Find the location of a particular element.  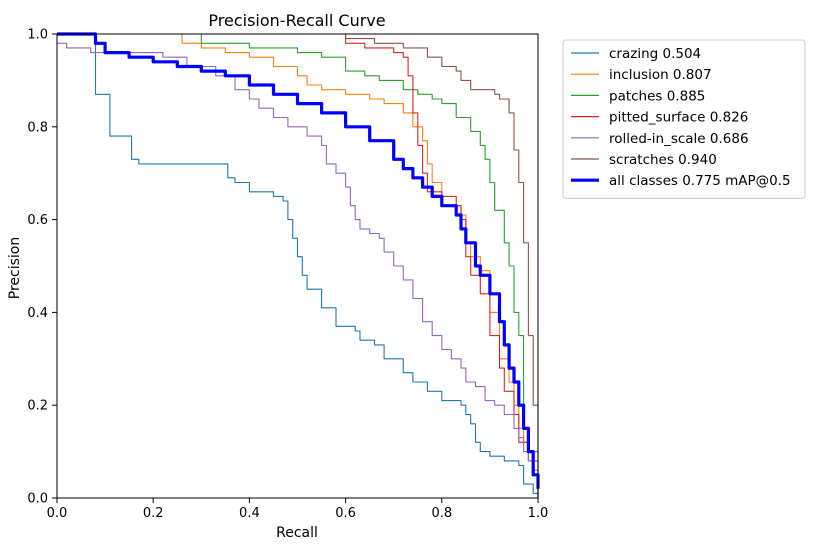

legend-label: pitted_surface 0.826 is located at coordinates (678, 118).